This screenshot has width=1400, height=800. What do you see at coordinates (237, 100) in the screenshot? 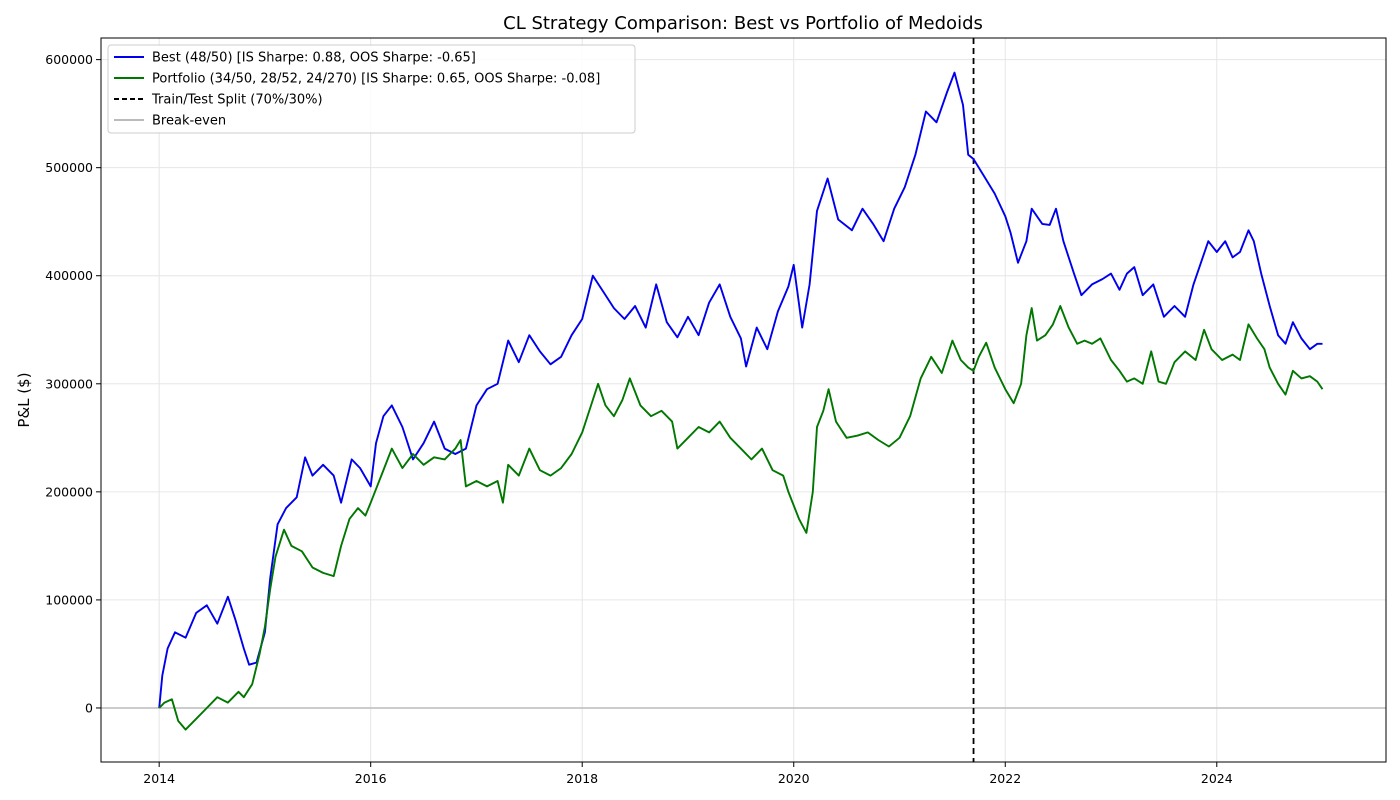
I see `legend-entry-split-label: Train/Test Split (70%/30%)` at bounding box center [237, 100].